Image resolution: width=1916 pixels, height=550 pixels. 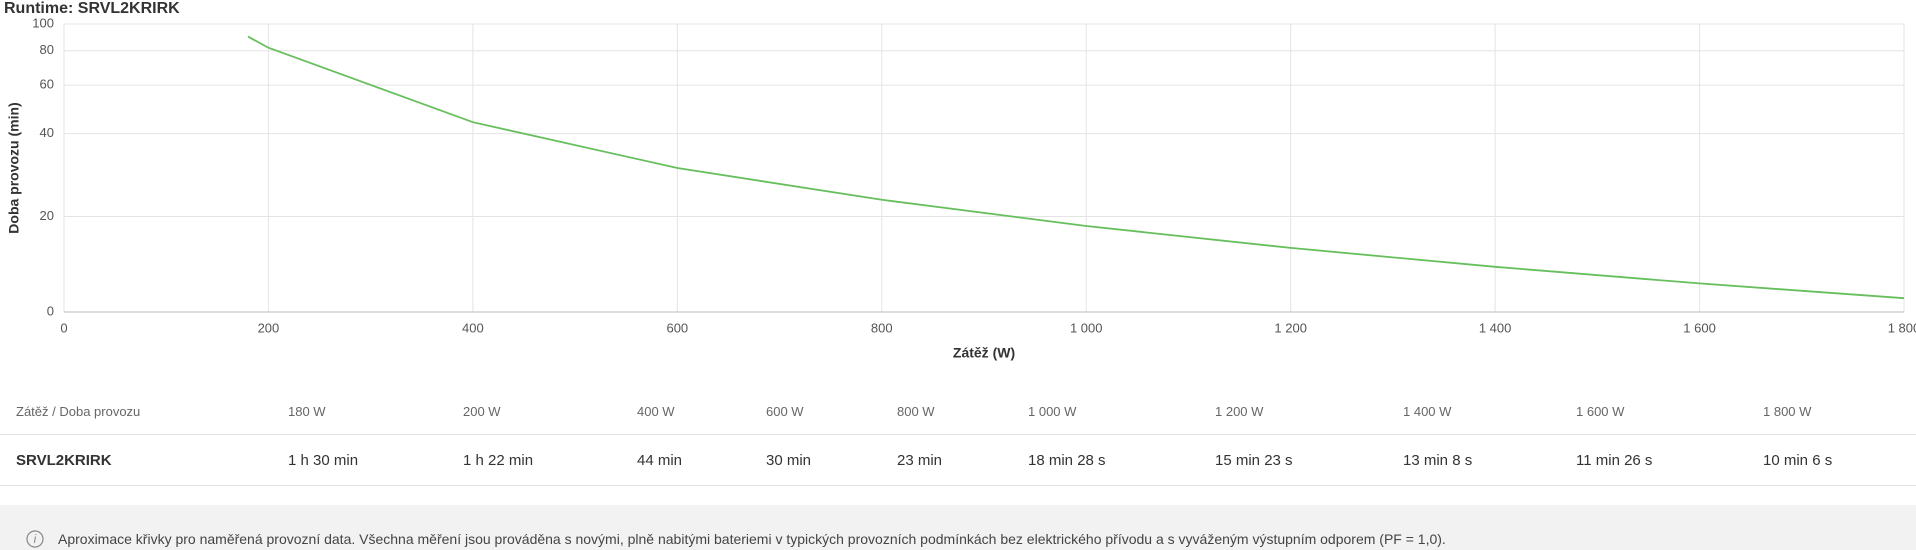 I want to click on x-tick-label: 1 000, so click(x=1086, y=327).